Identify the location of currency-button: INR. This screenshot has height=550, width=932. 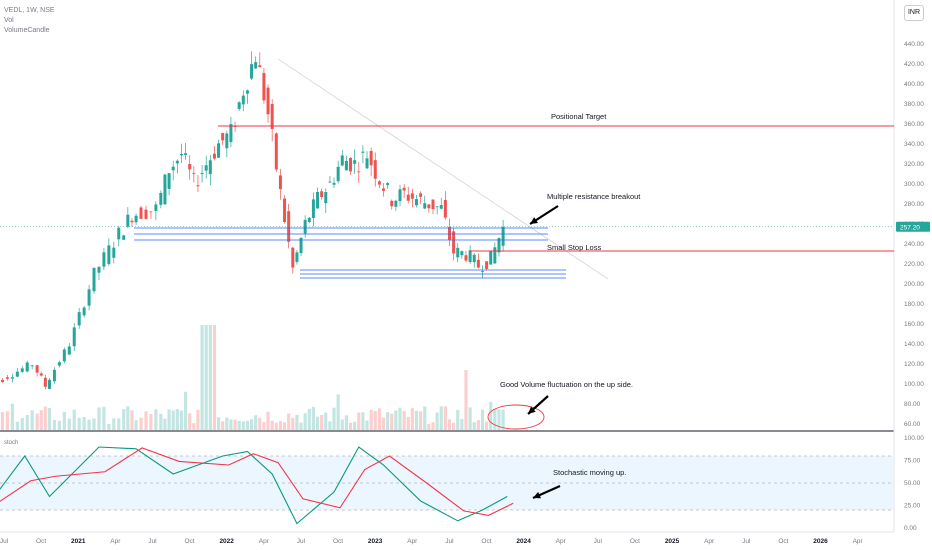
(914, 13).